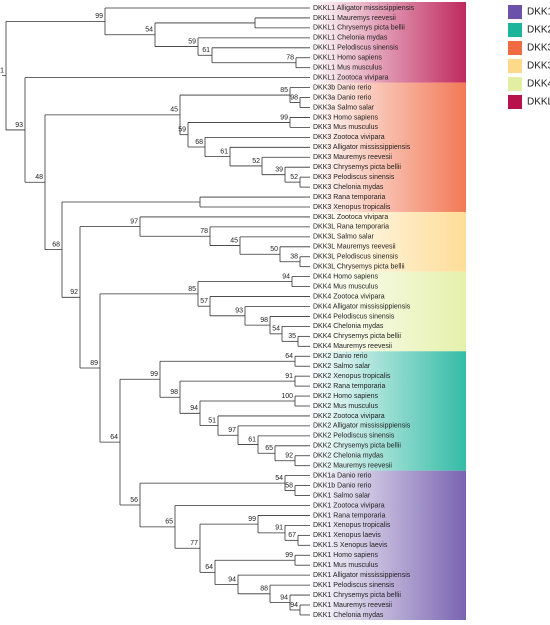  Describe the element at coordinates (352, 157) in the screenshot. I see `leaf-label: DKK3 Mauremys reevesii` at that location.